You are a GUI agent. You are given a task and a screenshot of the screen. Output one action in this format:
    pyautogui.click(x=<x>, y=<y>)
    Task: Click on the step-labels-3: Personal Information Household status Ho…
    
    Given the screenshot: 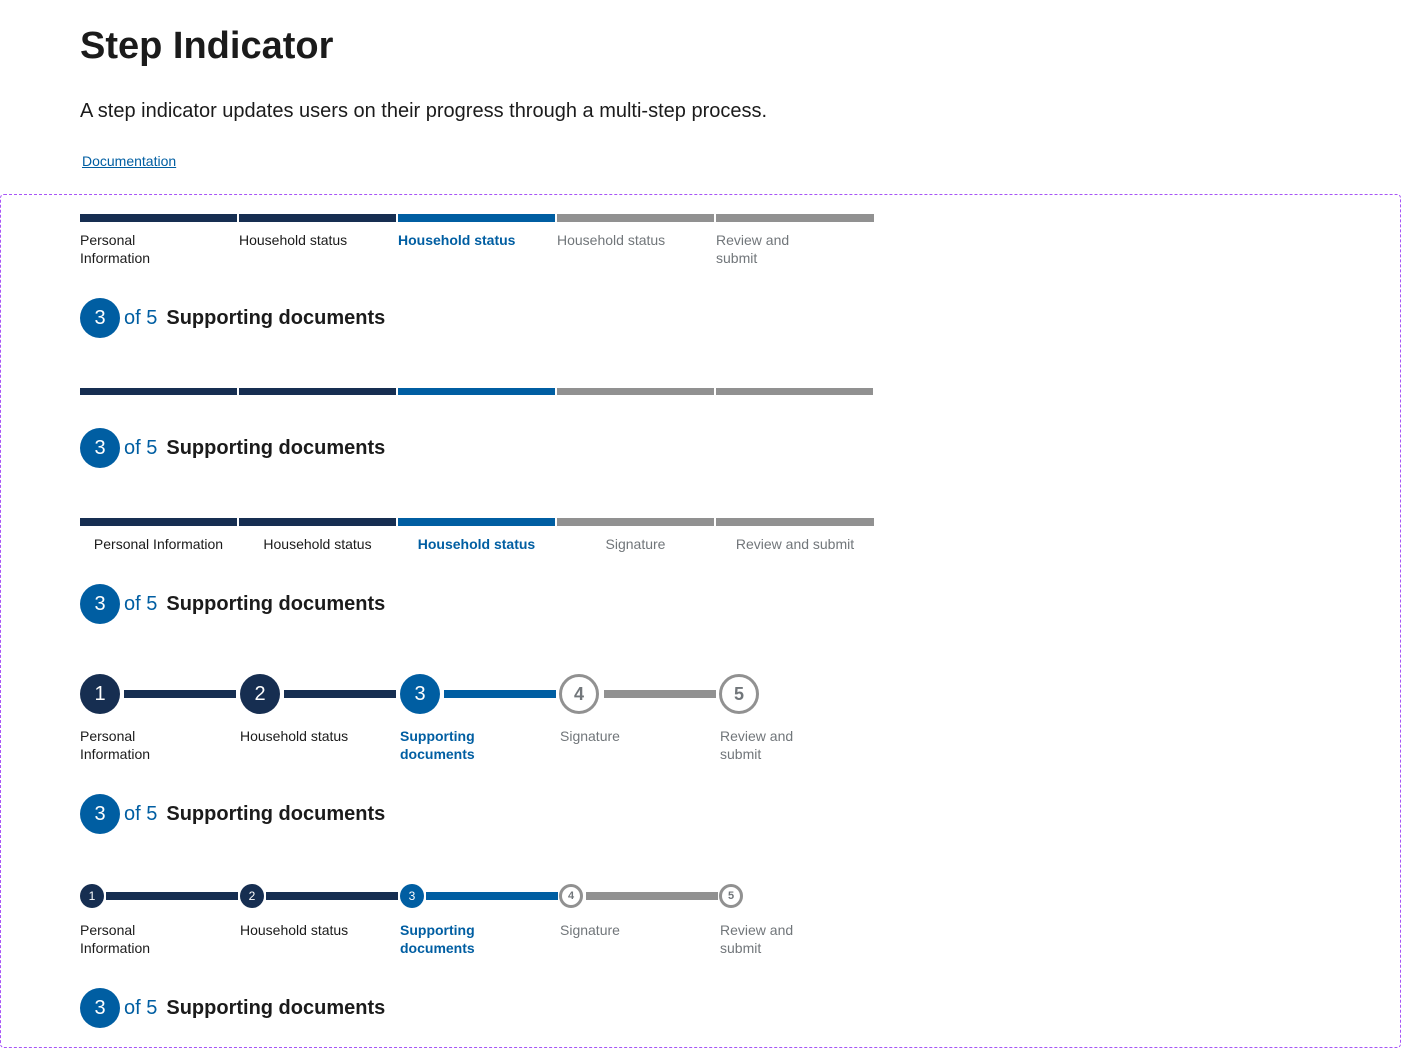 What is the action you would take?
    pyautogui.click(x=477, y=544)
    